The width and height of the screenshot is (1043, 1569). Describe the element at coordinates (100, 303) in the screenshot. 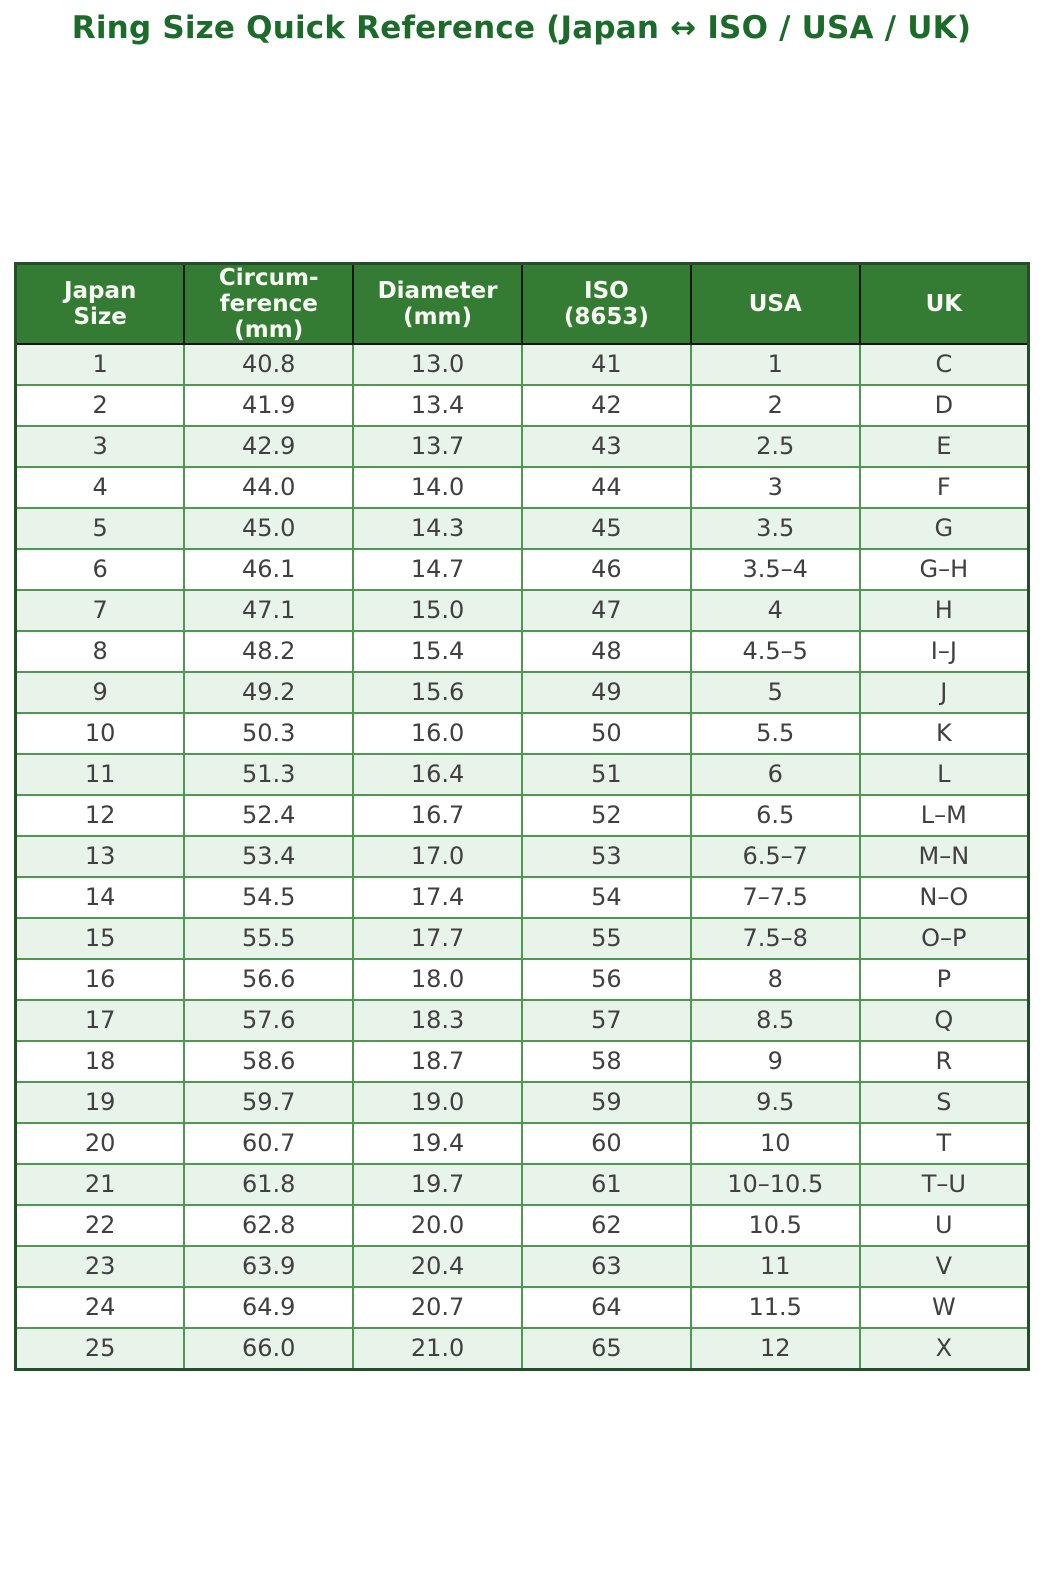

I see `col-header-japan-size: Japan Size` at that location.